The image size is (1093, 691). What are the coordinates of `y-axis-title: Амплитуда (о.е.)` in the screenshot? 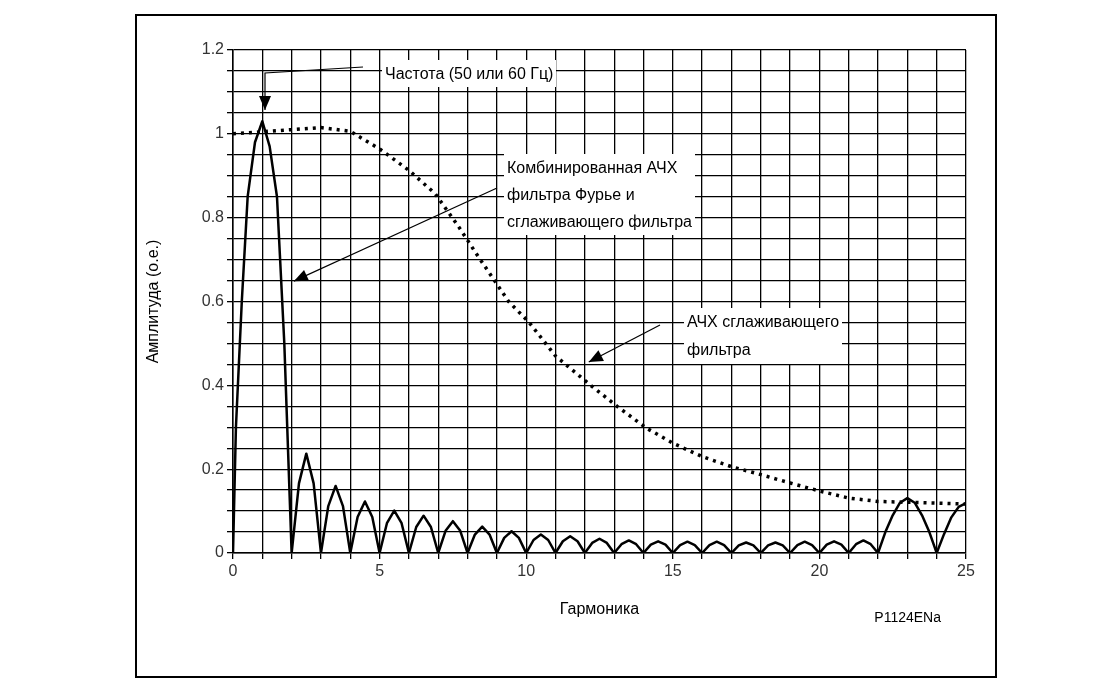 It's located at (153, 301).